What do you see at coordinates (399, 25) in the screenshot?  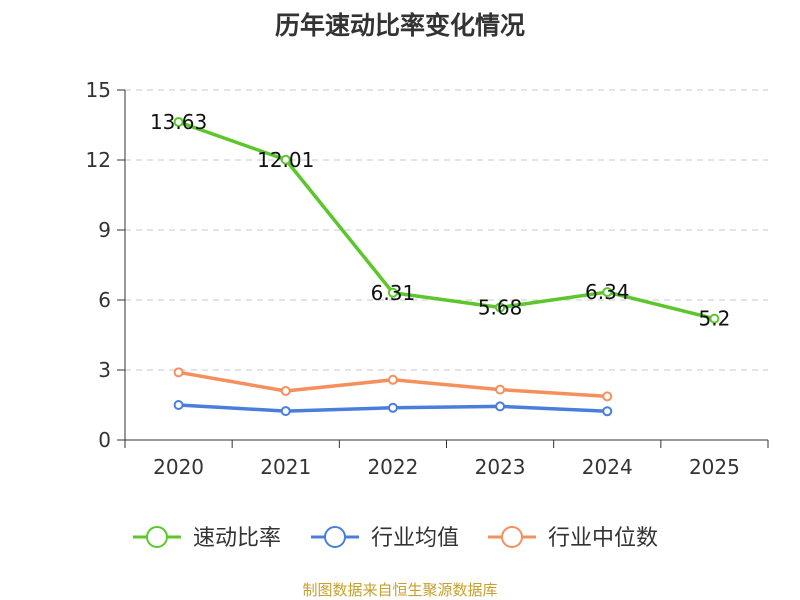 I see `chart-title: 历年速动比率变化情况` at bounding box center [399, 25].